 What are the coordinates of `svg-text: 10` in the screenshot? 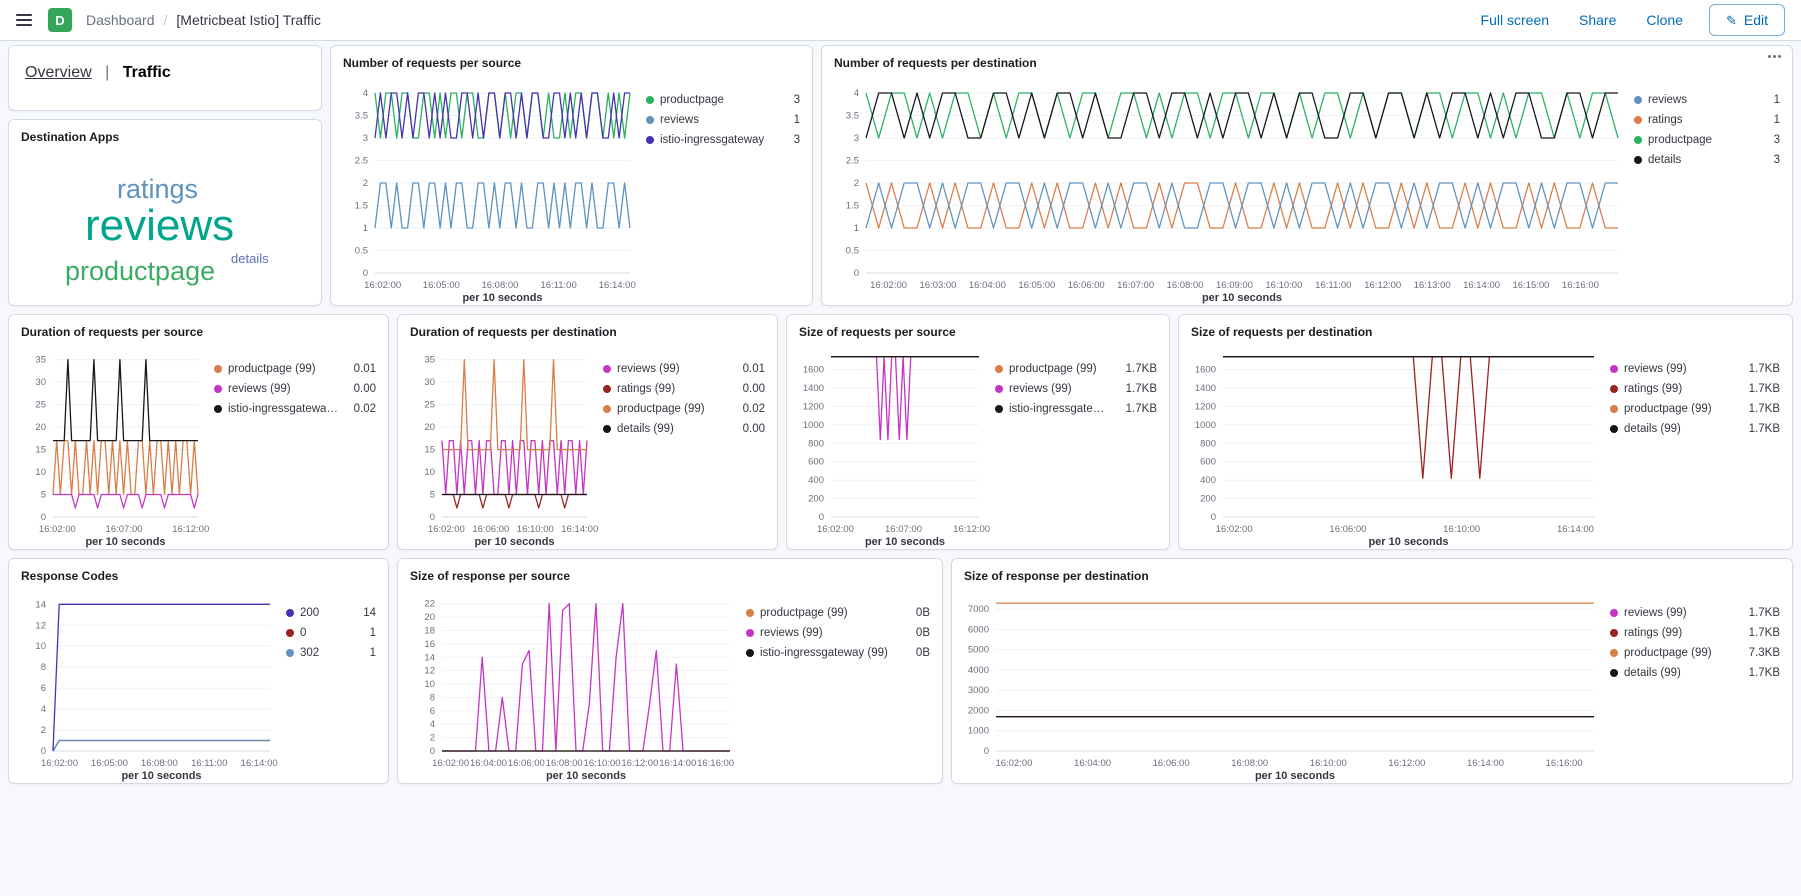 It's located at (40, 646).